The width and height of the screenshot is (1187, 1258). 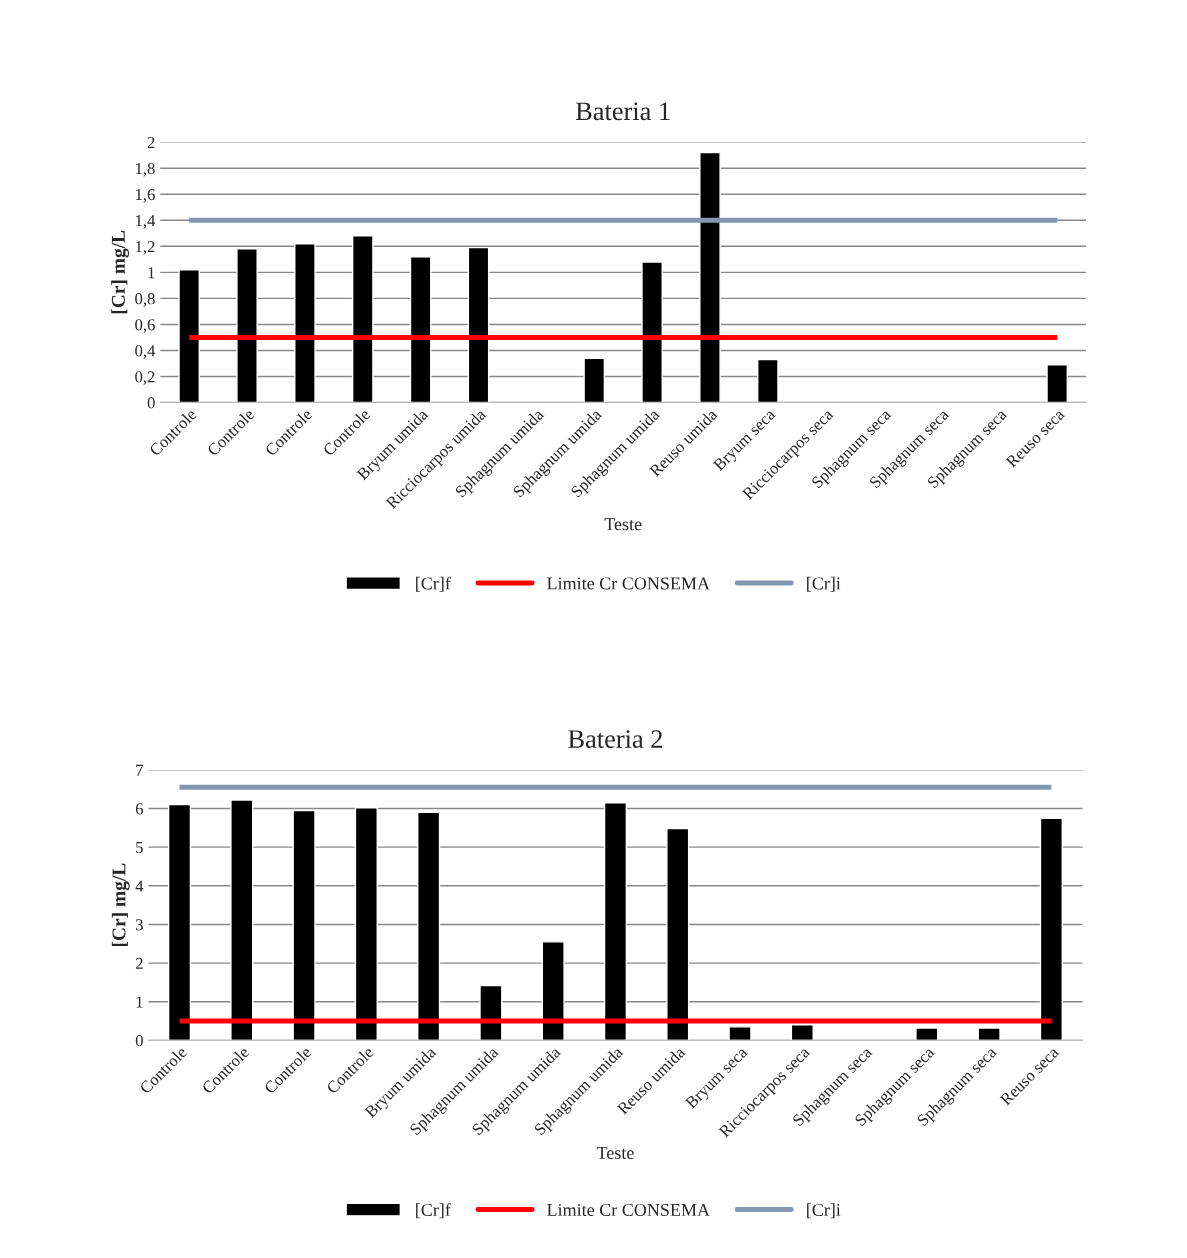 What do you see at coordinates (145, 248) in the screenshot?
I see `y-tick-label: 1,2` at bounding box center [145, 248].